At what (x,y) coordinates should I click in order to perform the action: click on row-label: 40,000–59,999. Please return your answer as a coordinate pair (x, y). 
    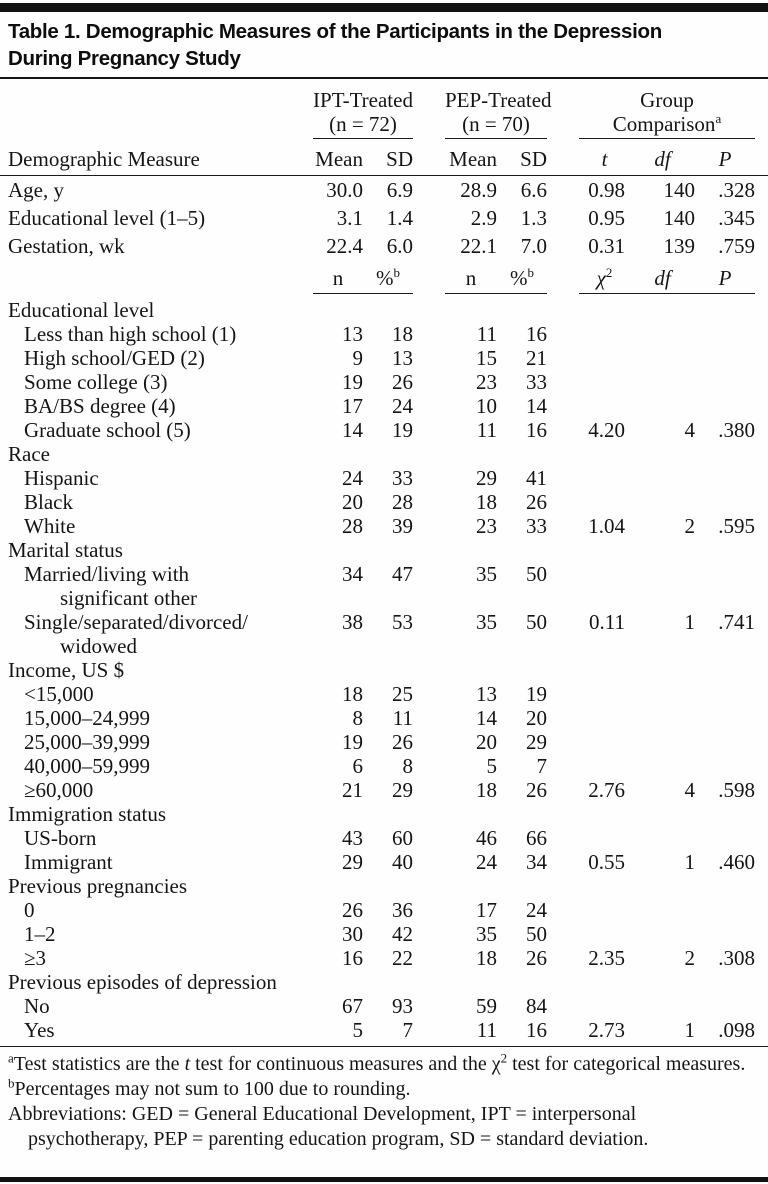
    Looking at the image, I should click on (87, 766).